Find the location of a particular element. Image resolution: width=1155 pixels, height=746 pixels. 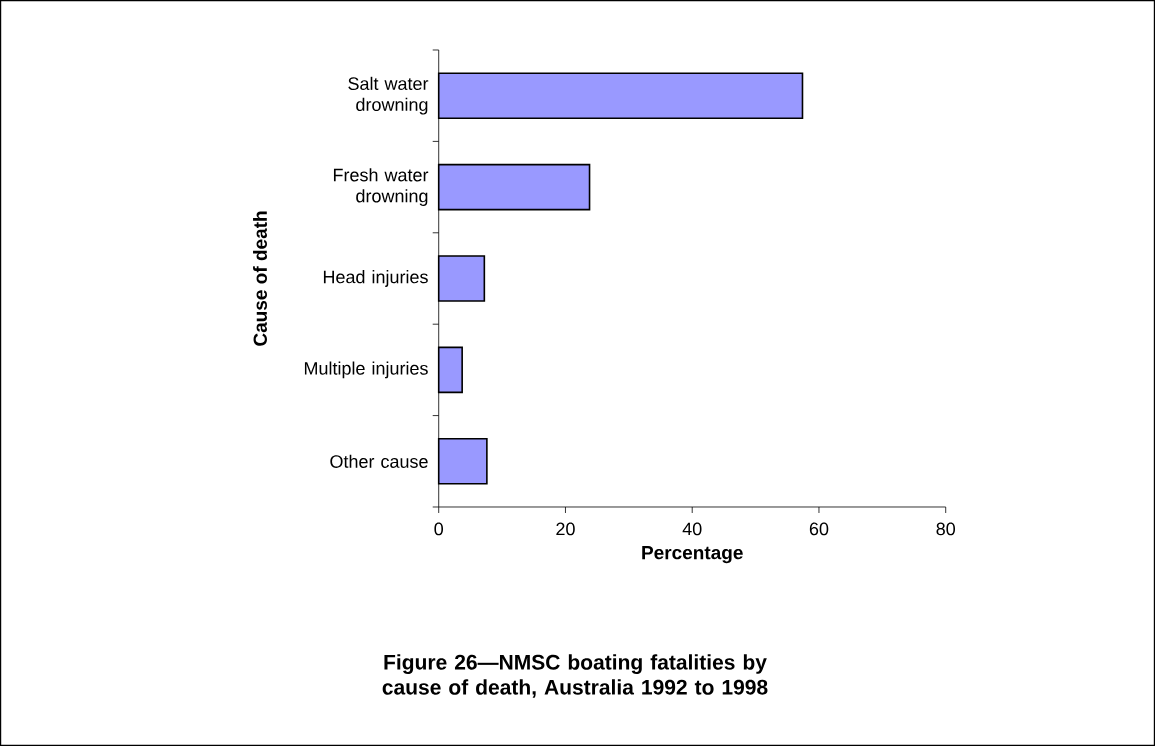

y-tick-label: Other cause is located at coordinates (379, 461).